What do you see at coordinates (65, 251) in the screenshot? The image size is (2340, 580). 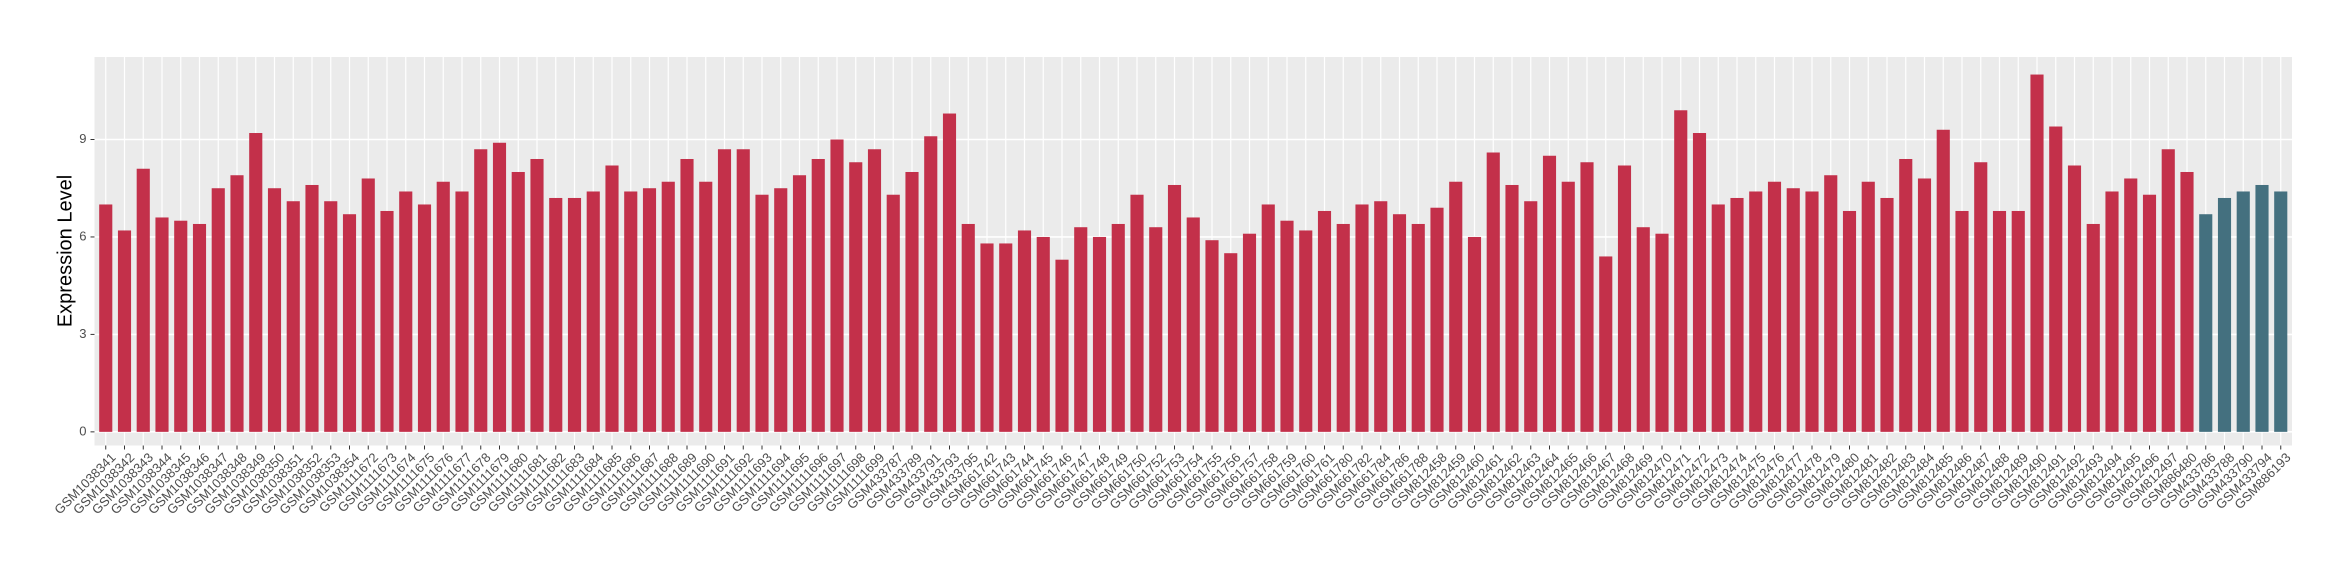 I see `y-axis-title: Expression Level` at bounding box center [65, 251].